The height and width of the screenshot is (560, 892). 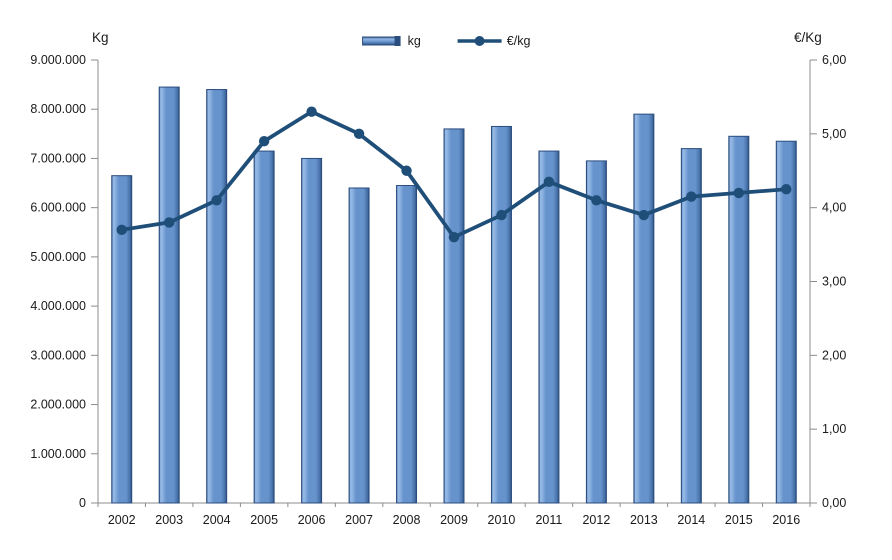 What do you see at coordinates (407, 344) in the screenshot?
I see `bar-2008` at bounding box center [407, 344].